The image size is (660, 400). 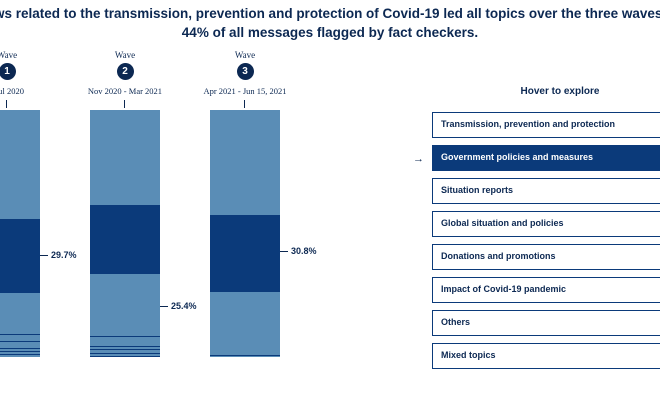 I want to click on wave-2-tick, so click(x=124, y=104).